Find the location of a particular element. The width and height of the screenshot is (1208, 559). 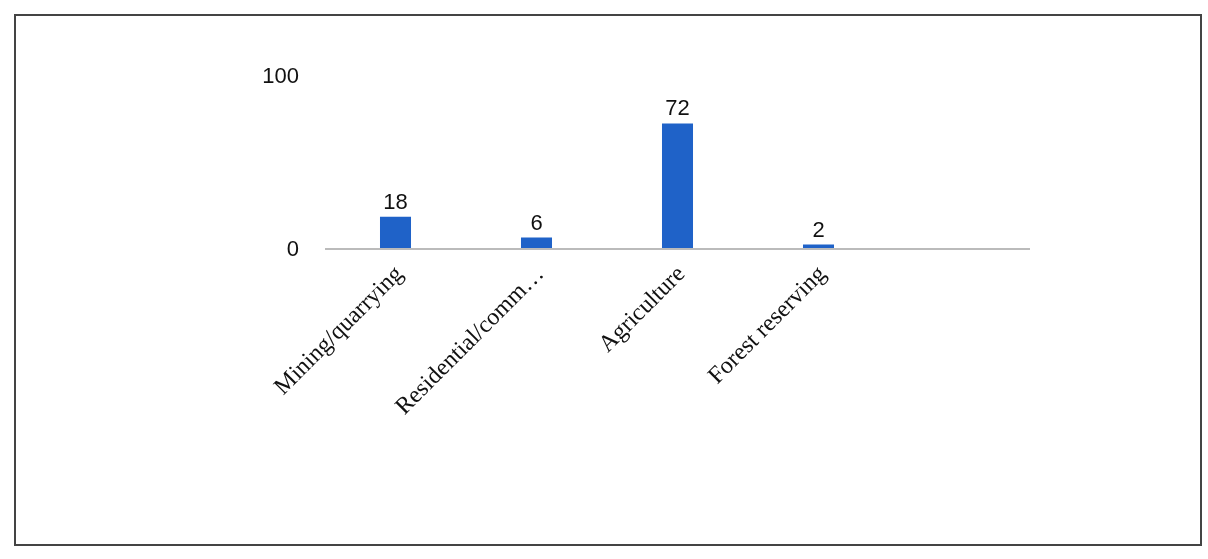

y-tick-label: 100 is located at coordinates (280, 75).